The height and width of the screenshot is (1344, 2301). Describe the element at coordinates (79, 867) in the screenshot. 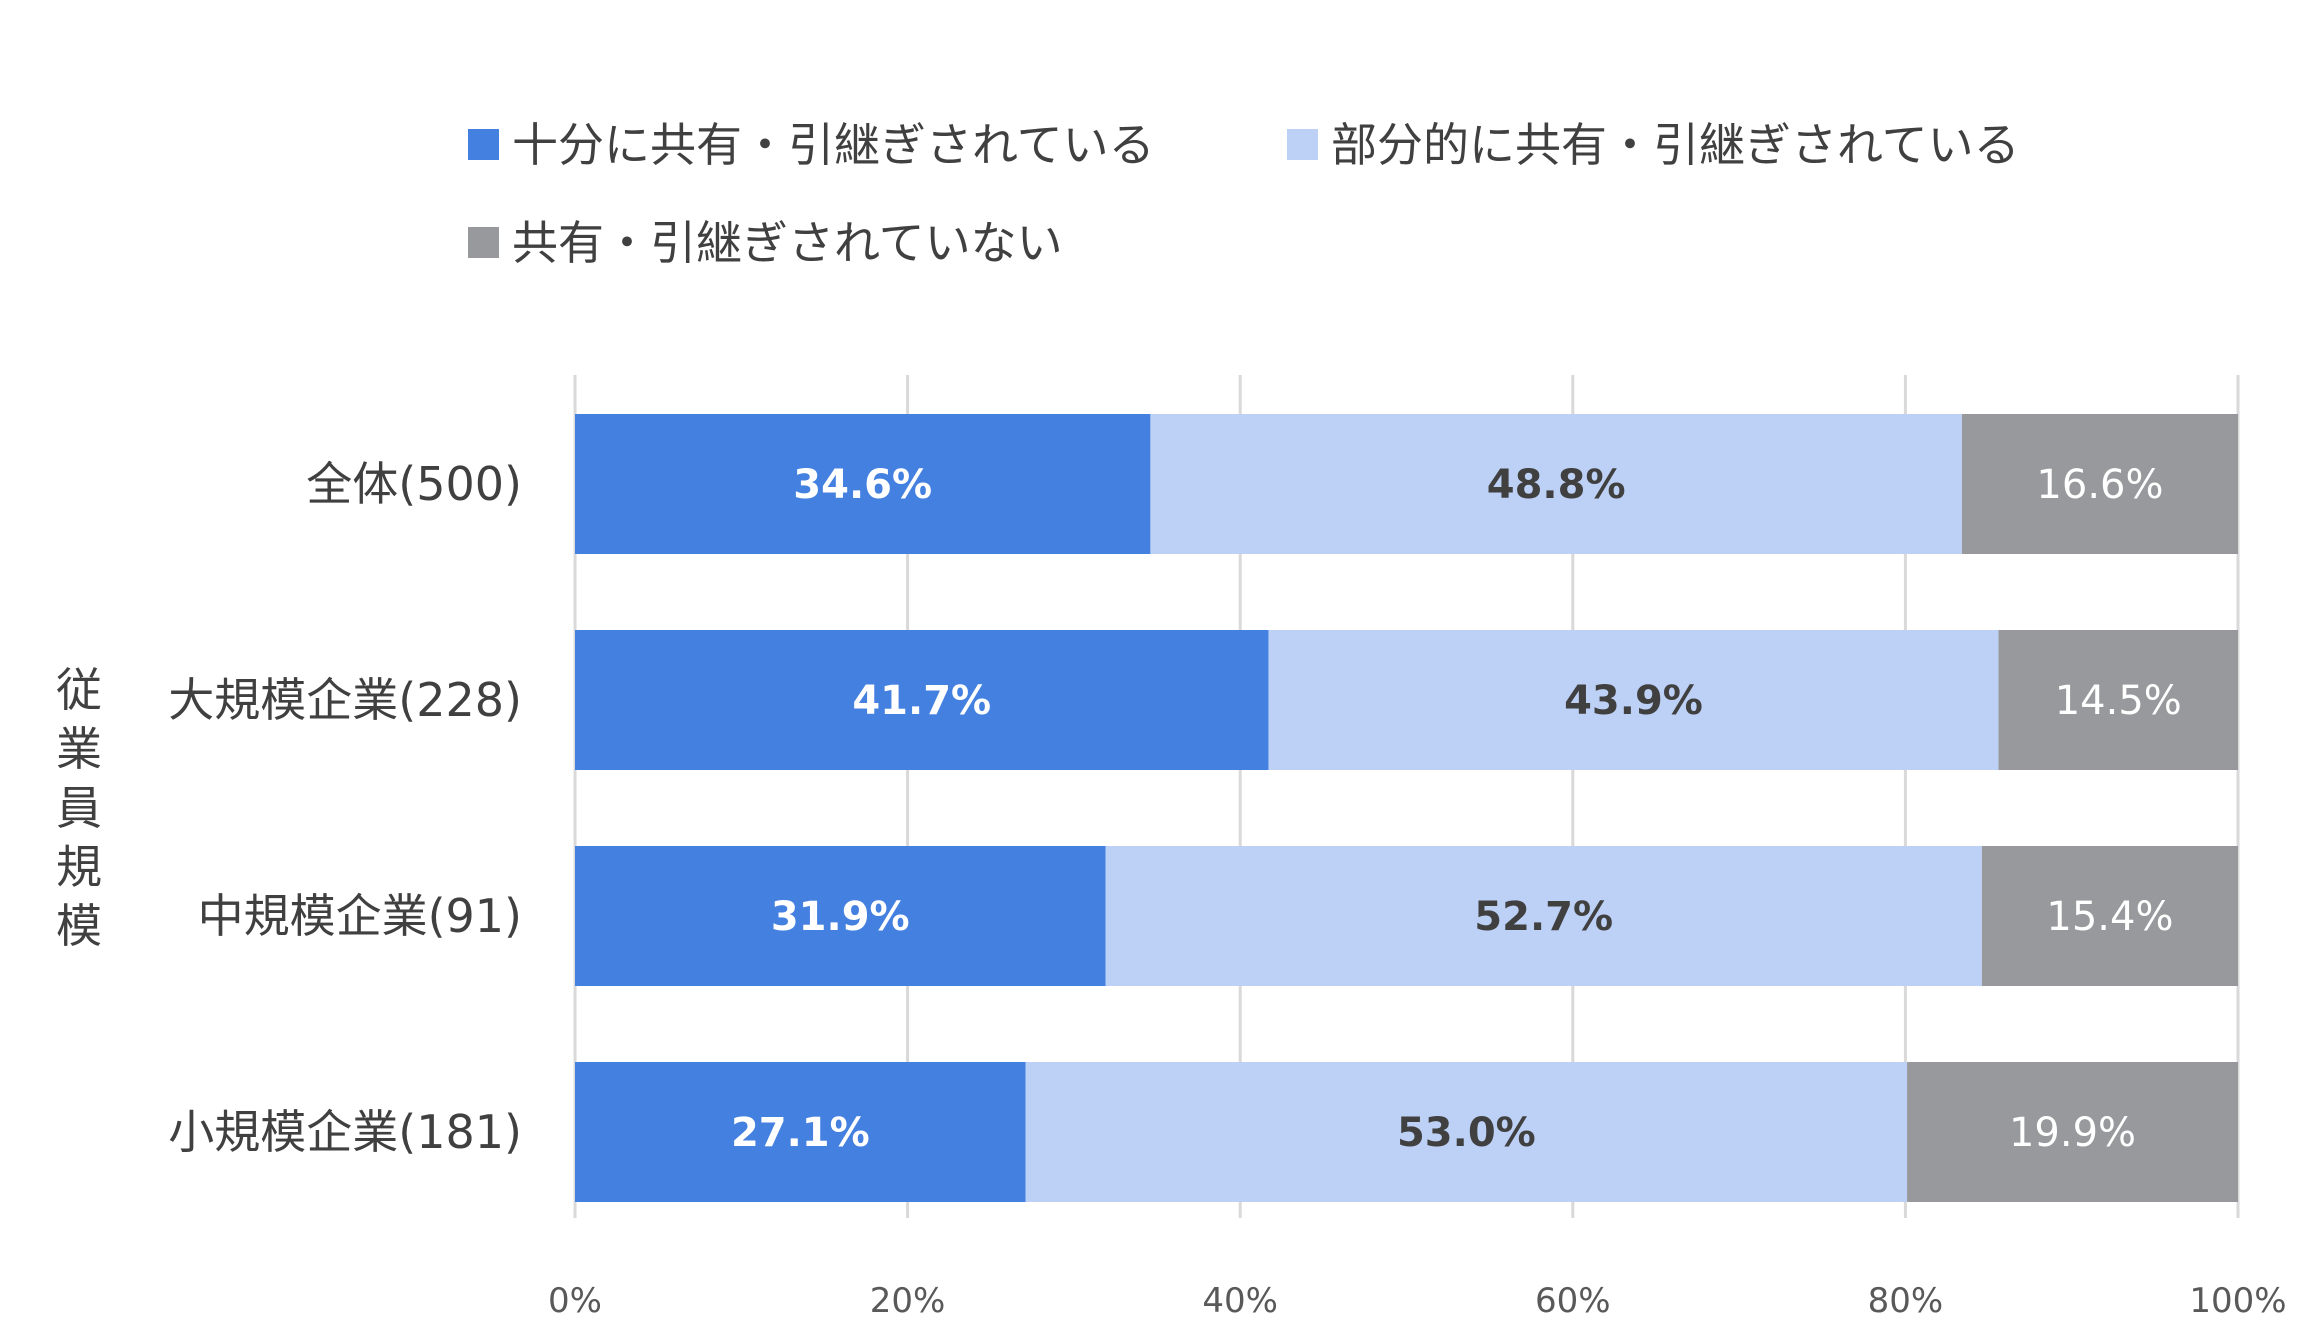

I see `y-axis-label-char: 規` at that location.